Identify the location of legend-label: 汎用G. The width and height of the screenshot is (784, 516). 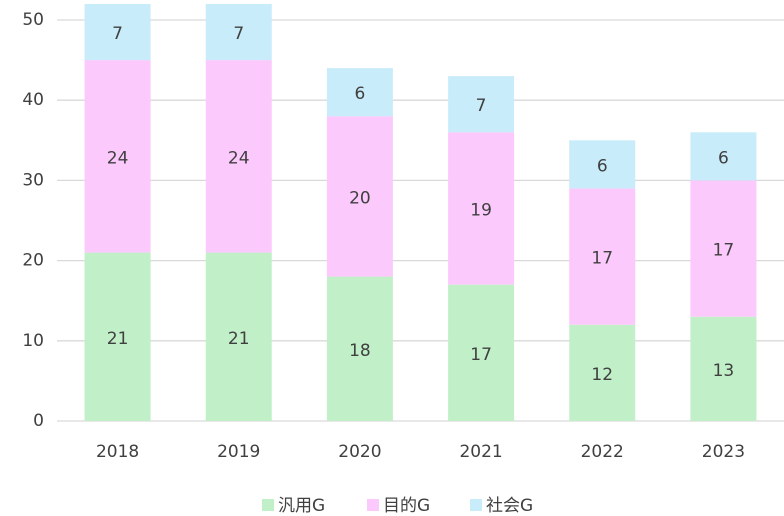
(301, 506).